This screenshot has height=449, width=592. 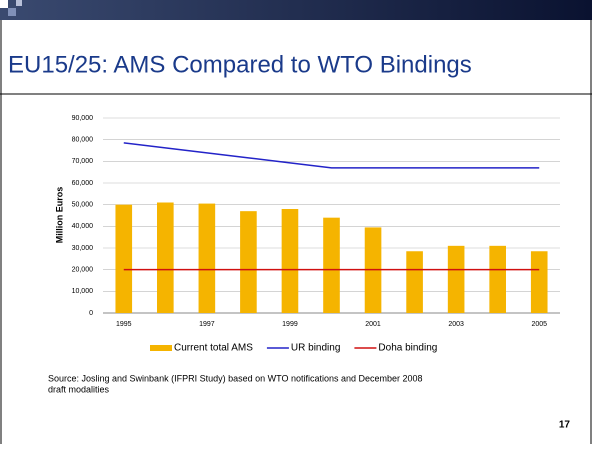 What do you see at coordinates (83, 291) in the screenshot?
I see `y-tick-label: 10,000` at bounding box center [83, 291].